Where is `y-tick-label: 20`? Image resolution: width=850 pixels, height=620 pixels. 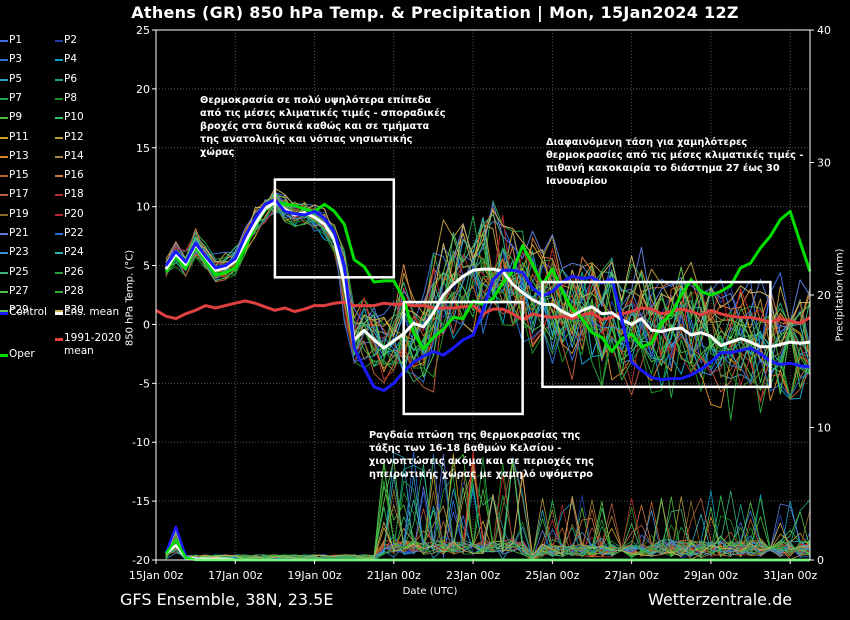
y-tick-label: 20 is located at coordinates (143, 89).